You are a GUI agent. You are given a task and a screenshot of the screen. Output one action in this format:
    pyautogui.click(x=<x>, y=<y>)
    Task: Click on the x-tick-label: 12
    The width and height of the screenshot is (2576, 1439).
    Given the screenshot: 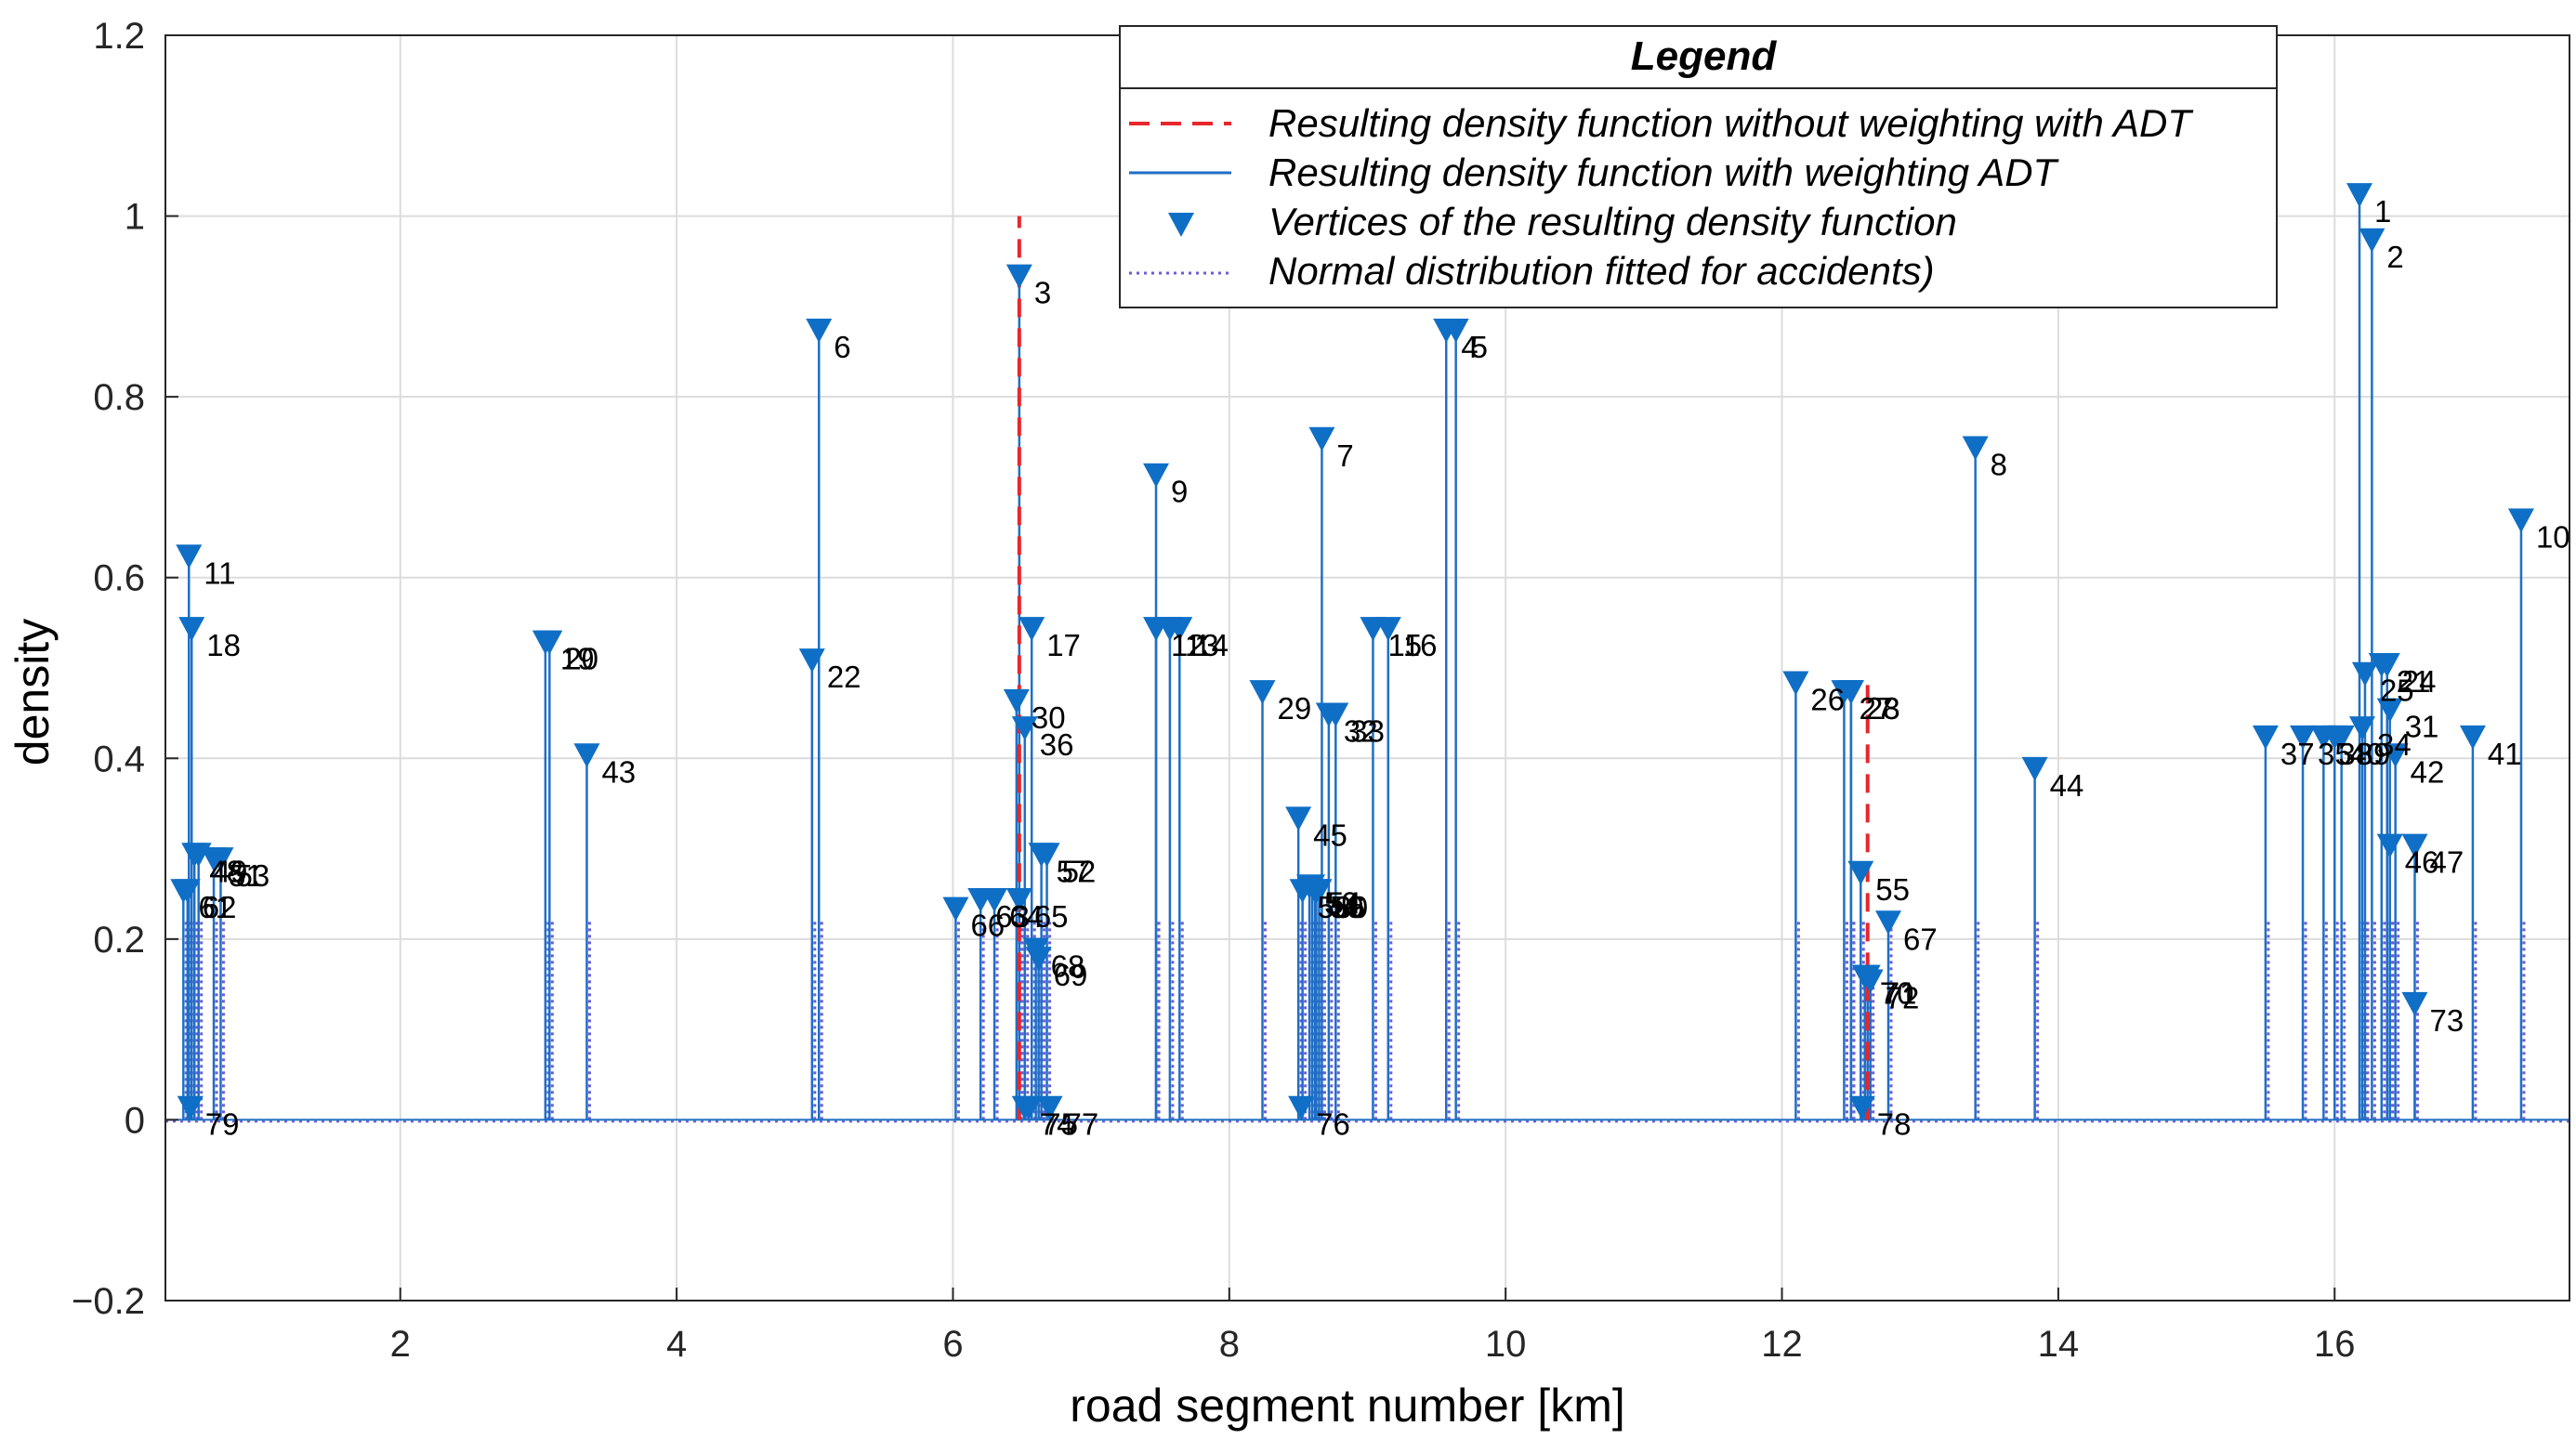 What is the action you would take?
    pyautogui.click(x=1782, y=1344)
    